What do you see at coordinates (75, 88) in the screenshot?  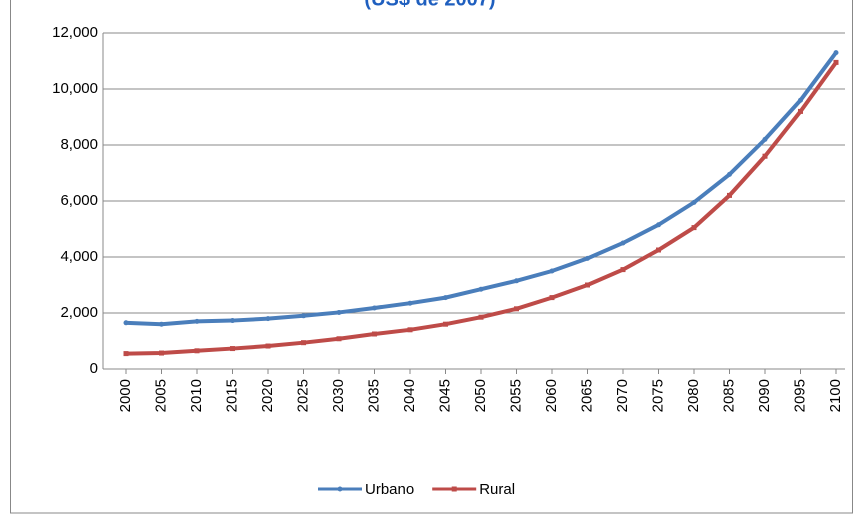 I see `y-tick-label: 10,000` at bounding box center [75, 88].